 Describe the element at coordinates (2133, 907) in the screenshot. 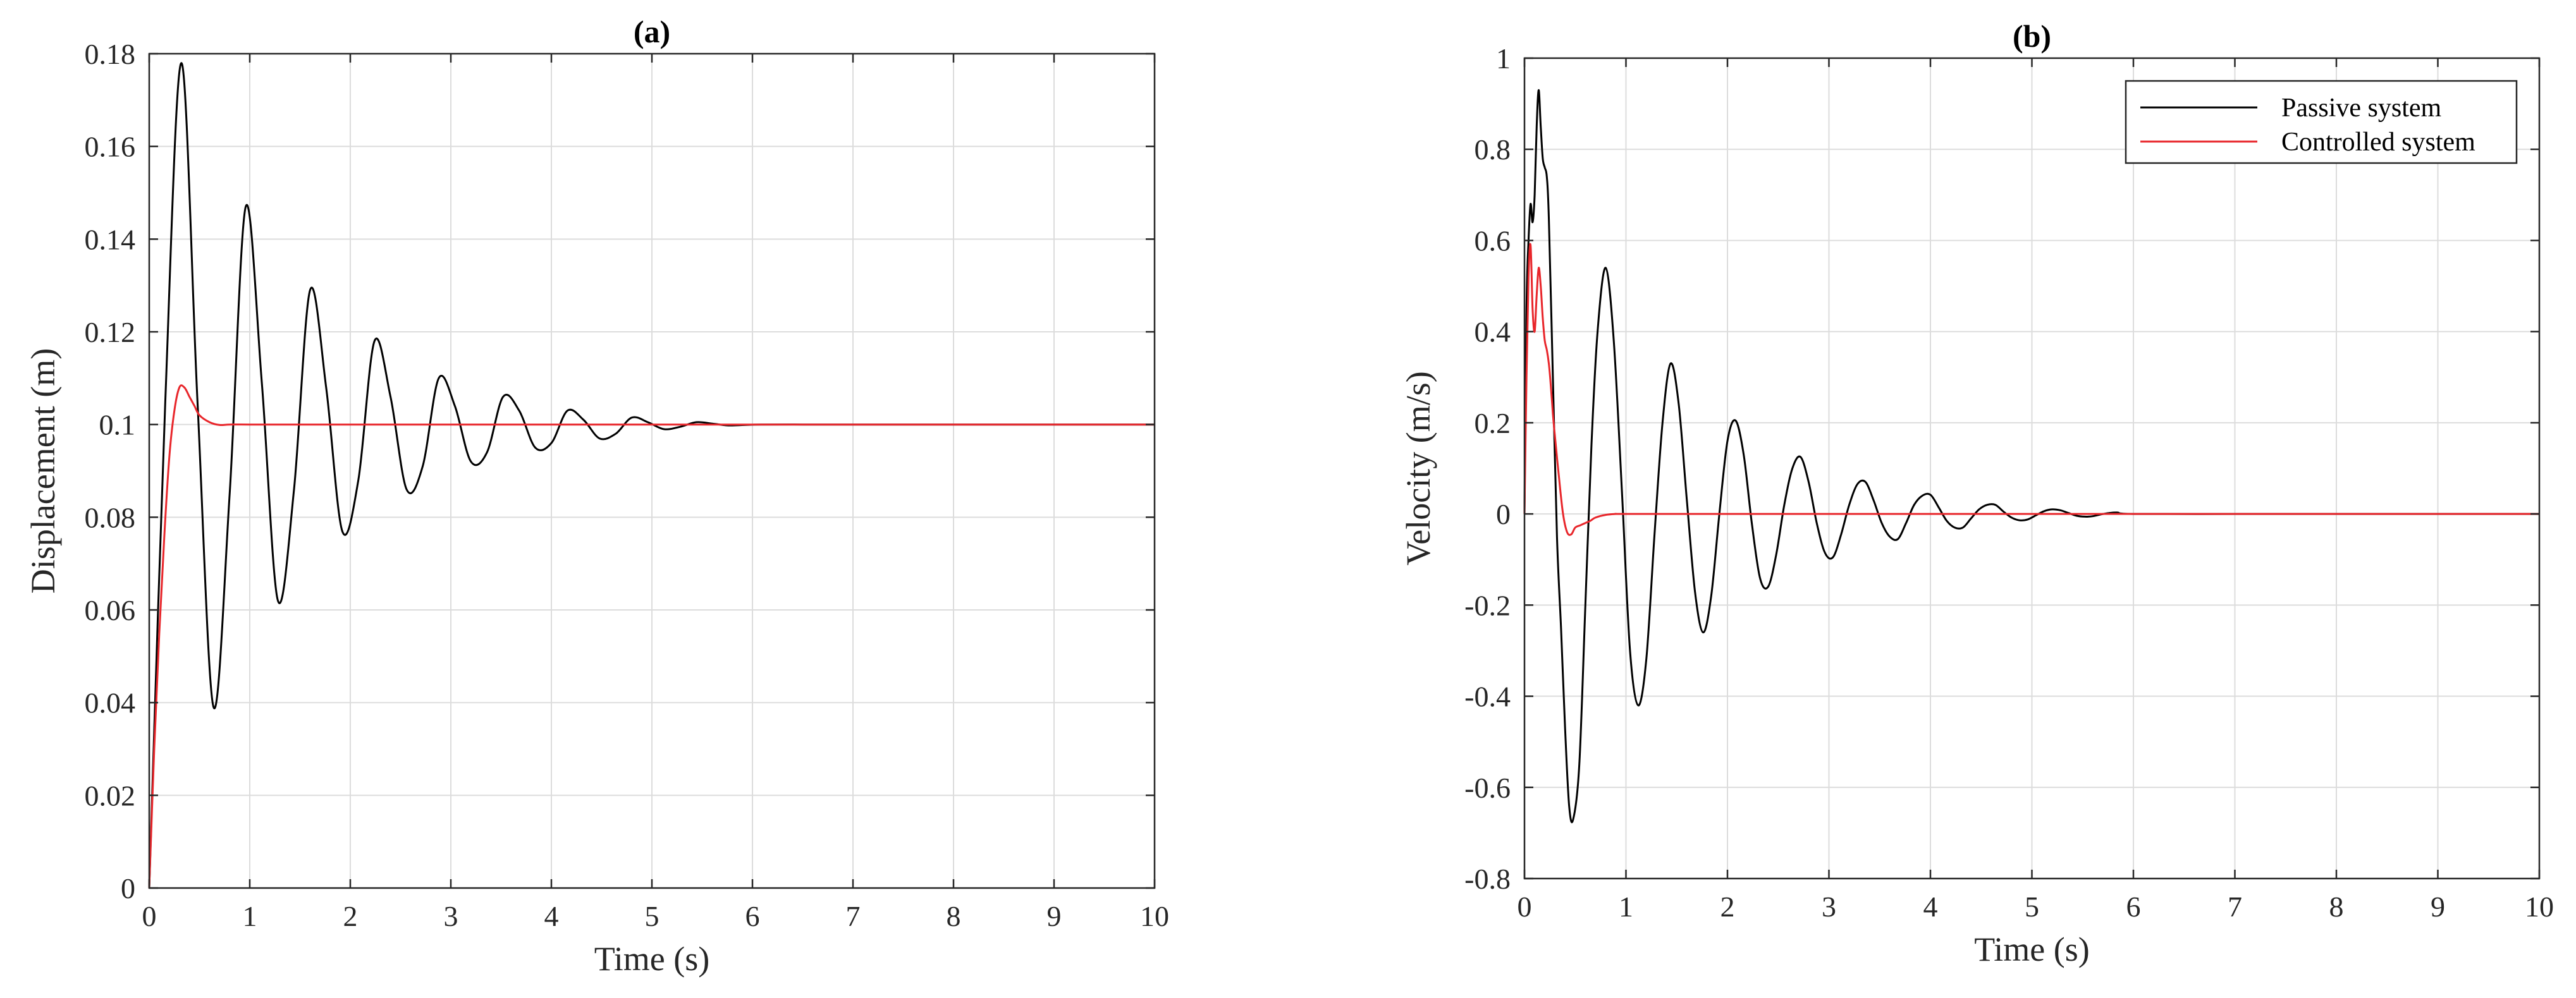

I see `x-tick-label-b: 6` at that location.